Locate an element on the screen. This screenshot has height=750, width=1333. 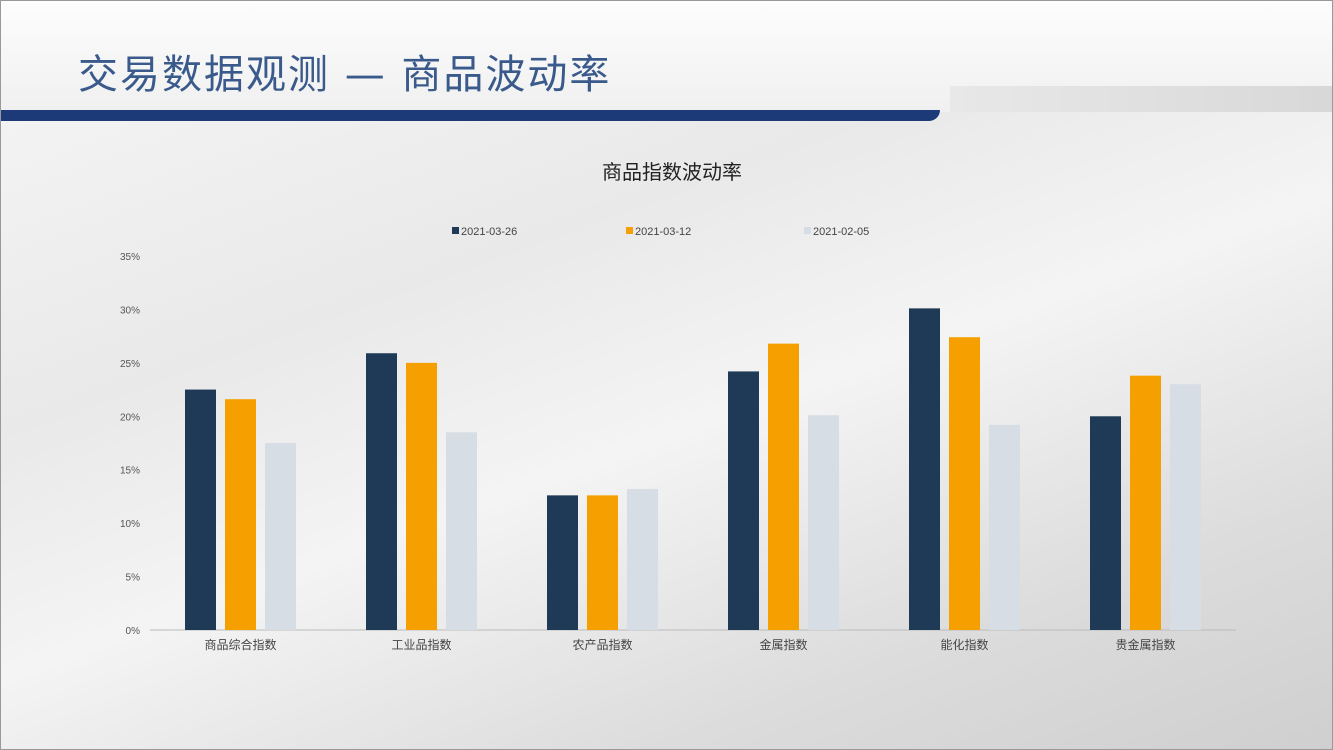
bar-2021-02-05-能化指数 is located at coordinates (1004, 527).